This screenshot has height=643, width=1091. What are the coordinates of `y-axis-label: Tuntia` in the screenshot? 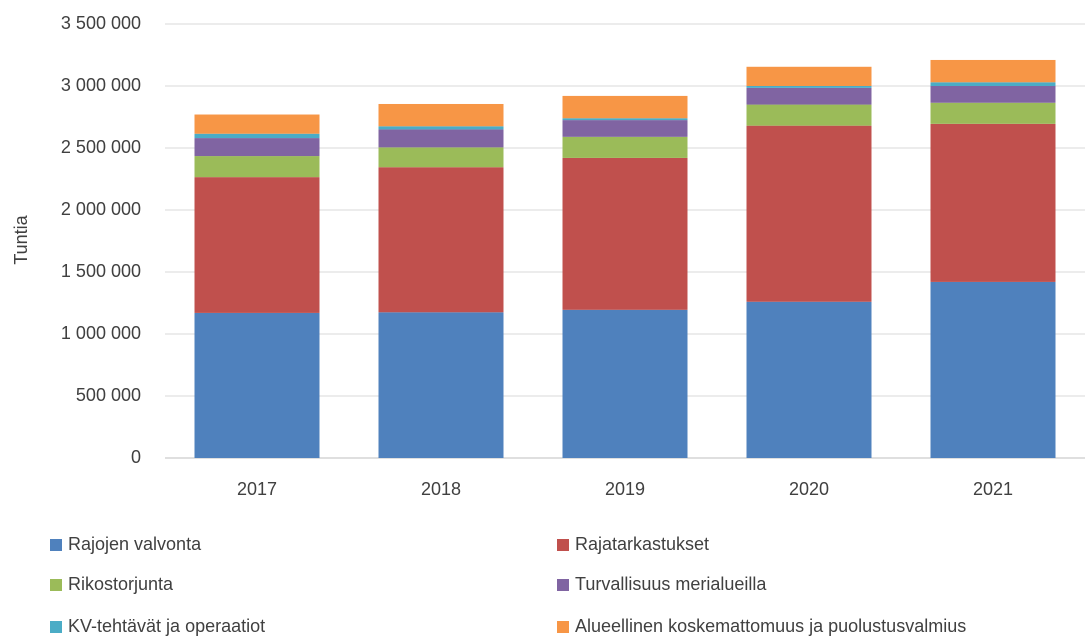 It's located at (21, 239).